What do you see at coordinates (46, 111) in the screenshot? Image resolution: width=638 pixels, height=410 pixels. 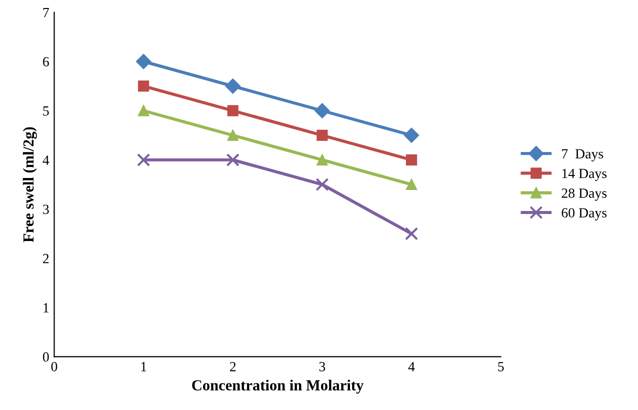 I see `y-tick-label: 5` at bounding box center [46, 111].